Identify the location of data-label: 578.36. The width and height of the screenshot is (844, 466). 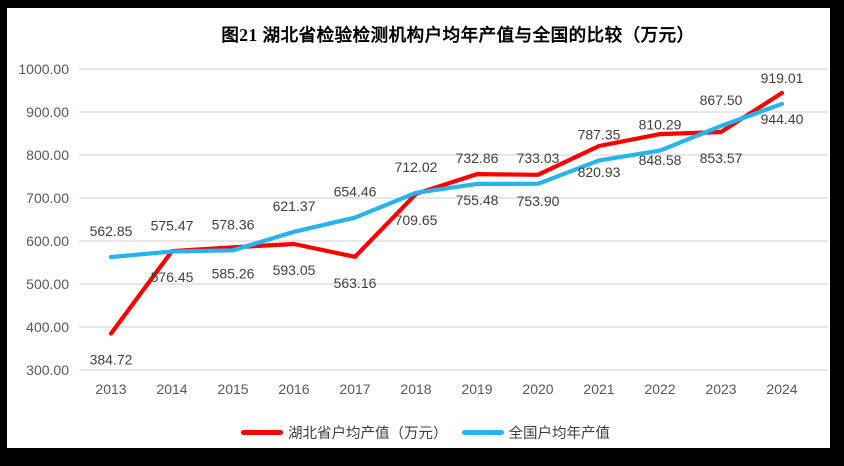
(233, 224).